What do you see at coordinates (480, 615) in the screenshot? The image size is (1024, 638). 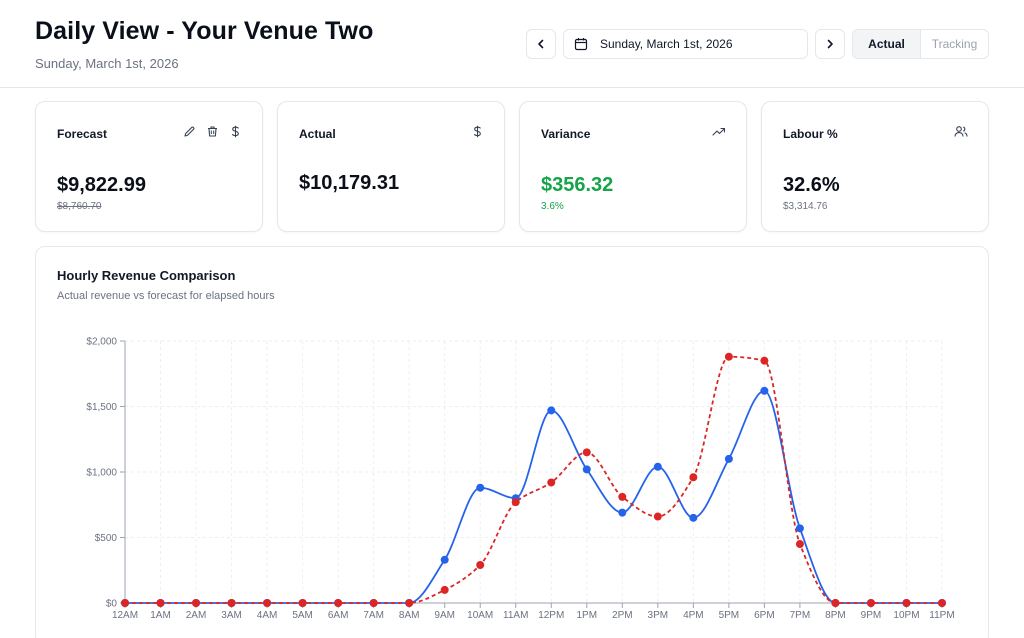 I see `x-tick-label: 10AM` at bounding box center [480, 615].